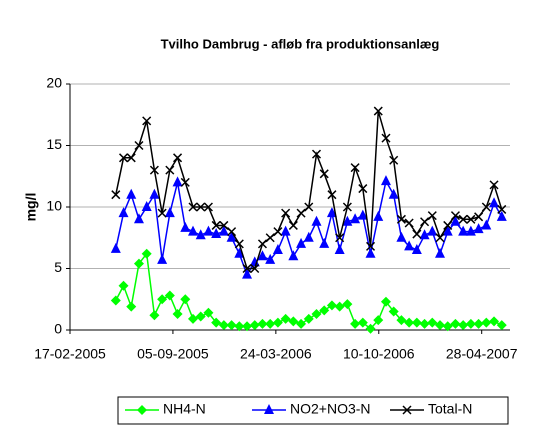 This screenshot has width=557, height=425. I want to click on y-tick-label: 10, so click(54, 206).